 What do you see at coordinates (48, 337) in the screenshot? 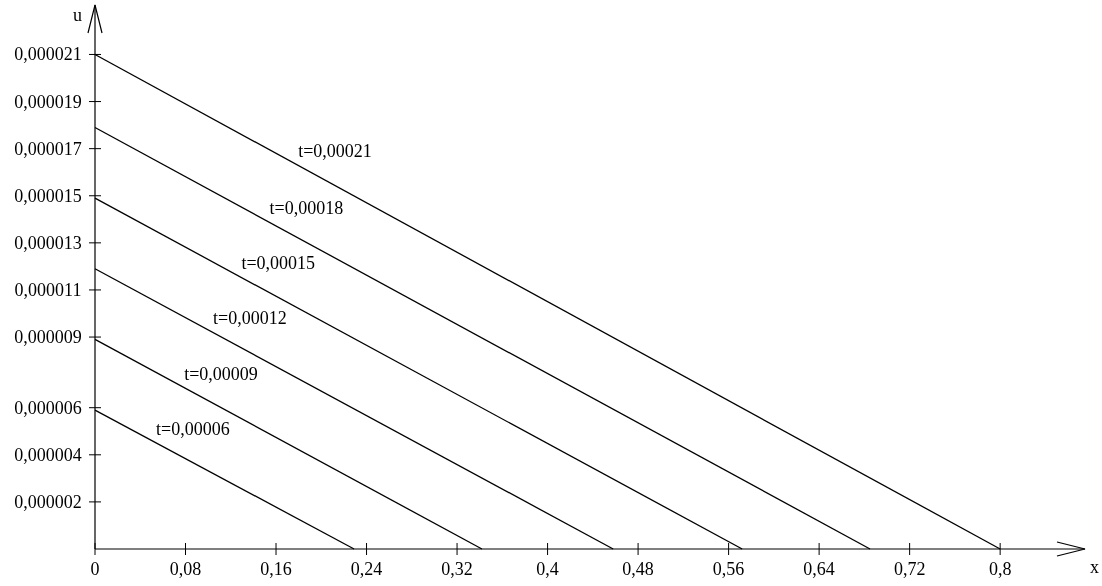
I see `y-tick-label: 0,000009` at bounding box center [48, 337].